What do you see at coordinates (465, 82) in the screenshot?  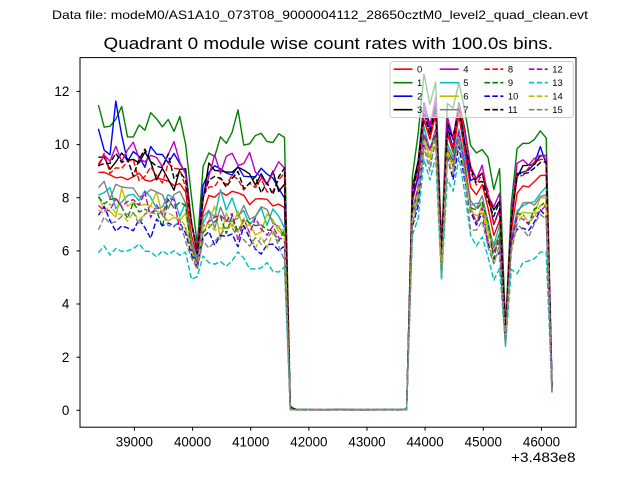 I see `svg-text: 5` at bounding box center [465, 82].